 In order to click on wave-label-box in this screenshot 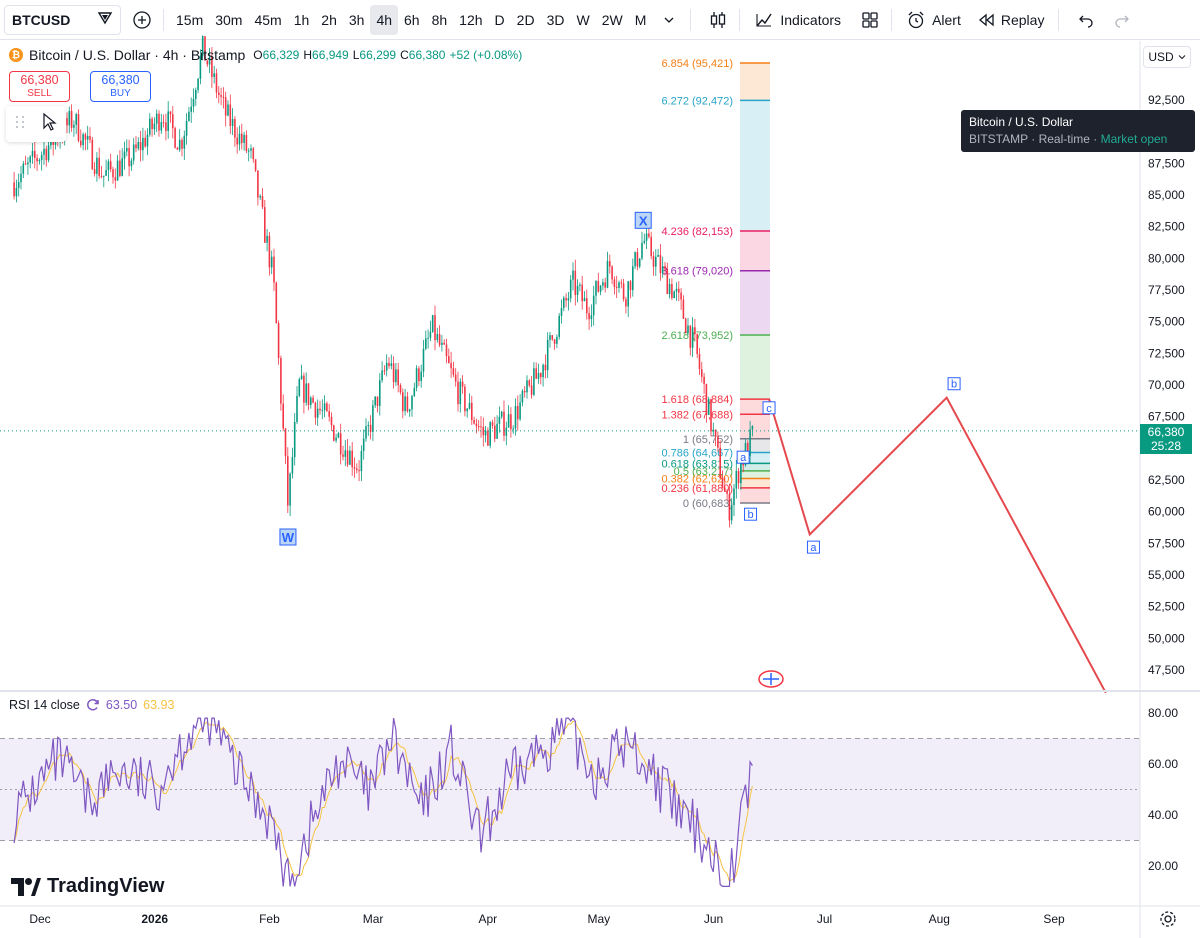, I will do `click(954, 384)`.